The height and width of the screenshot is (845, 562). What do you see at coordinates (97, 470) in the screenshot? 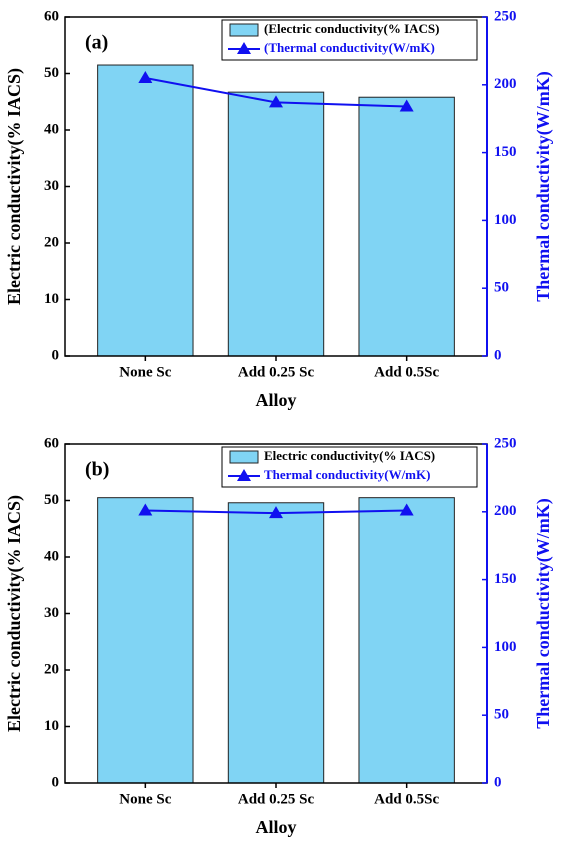
I see `panel-label: (b)` at bounding box center [97, 470].